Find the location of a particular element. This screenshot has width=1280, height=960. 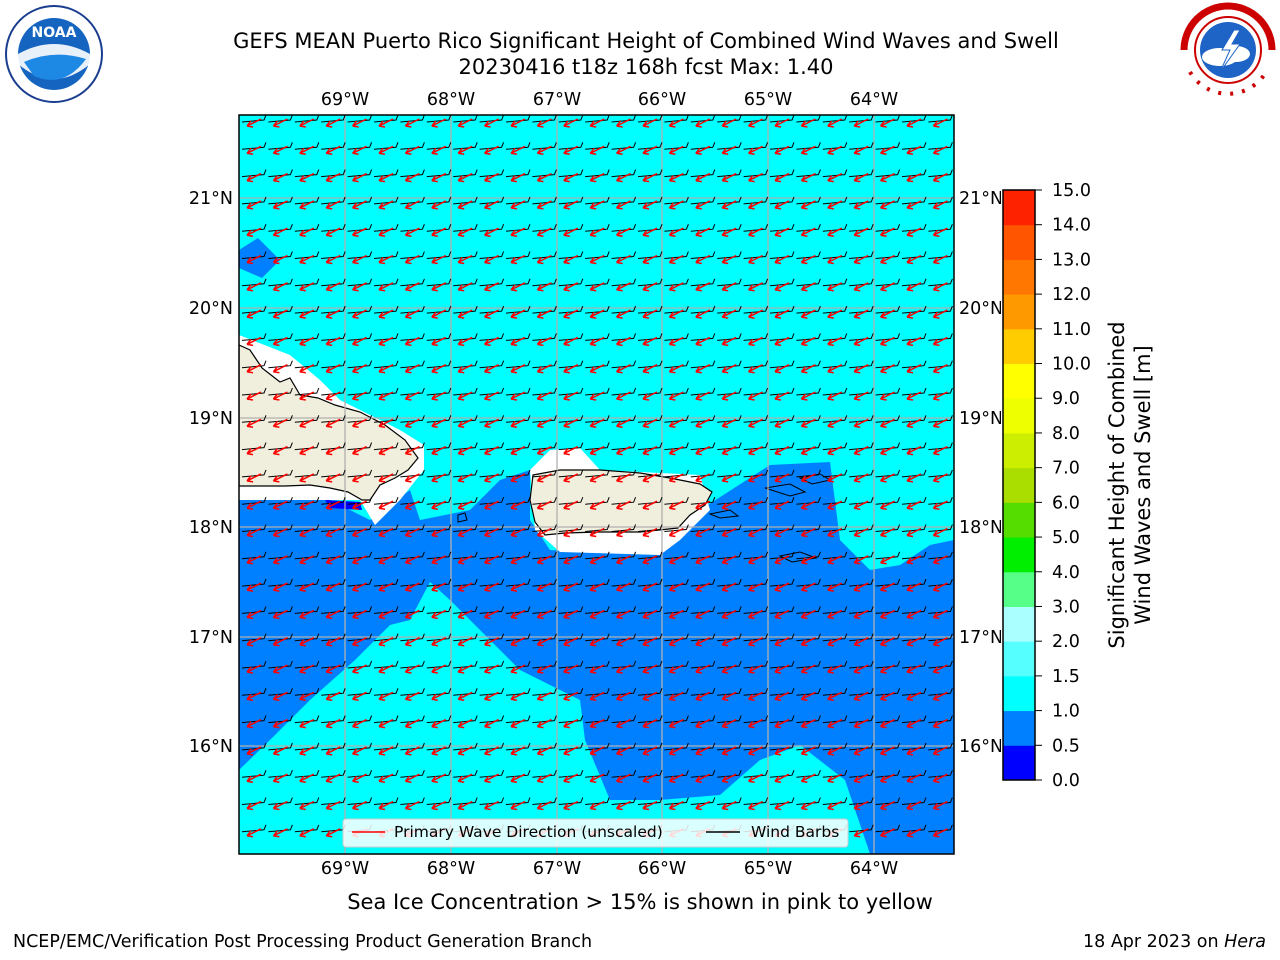

lon-label-top: 66°W is located at coordinates (662, 100).